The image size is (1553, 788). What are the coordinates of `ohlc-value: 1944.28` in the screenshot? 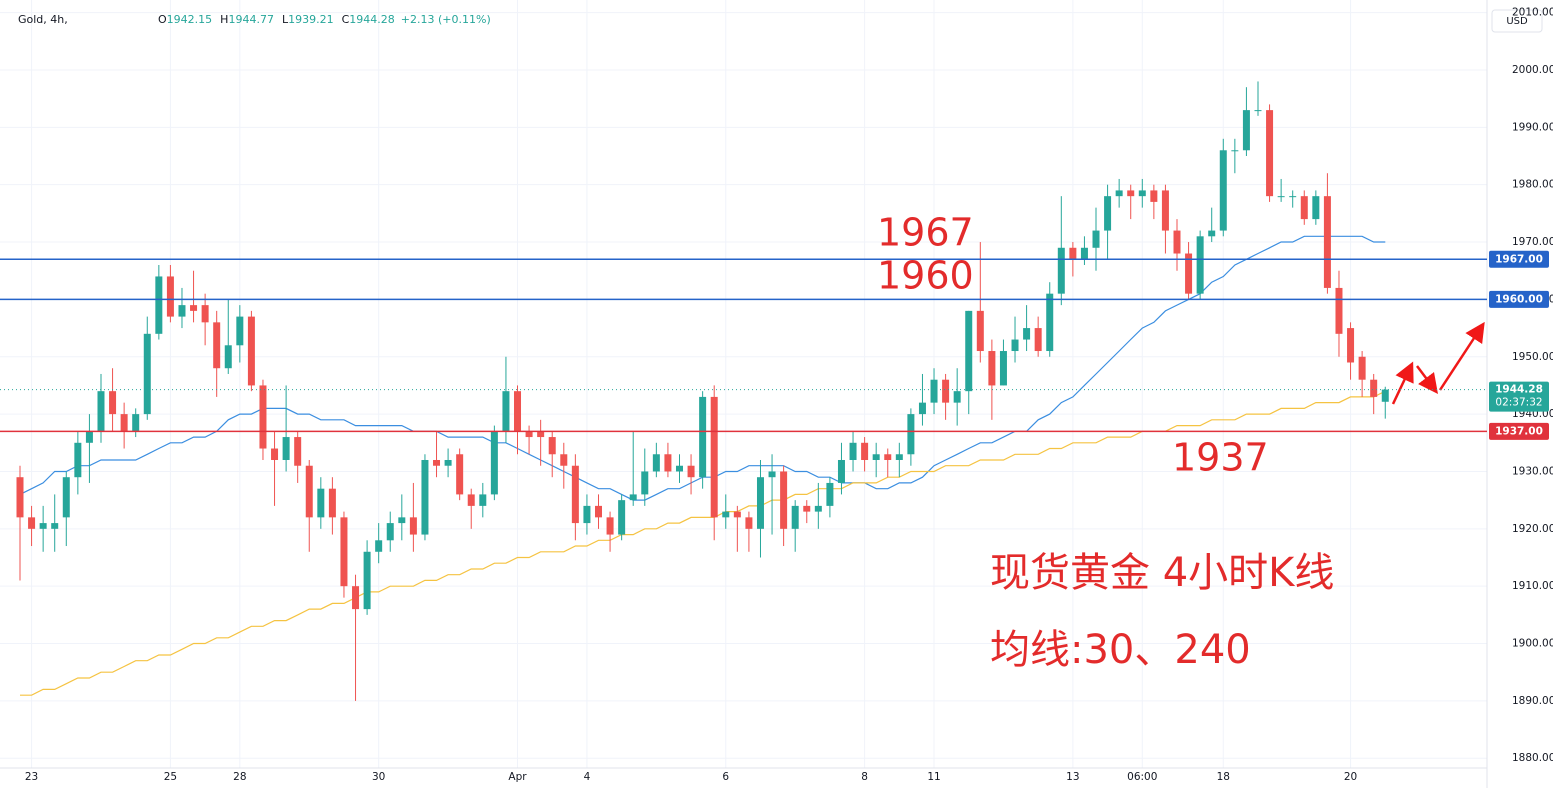 It's located at (372, 19).